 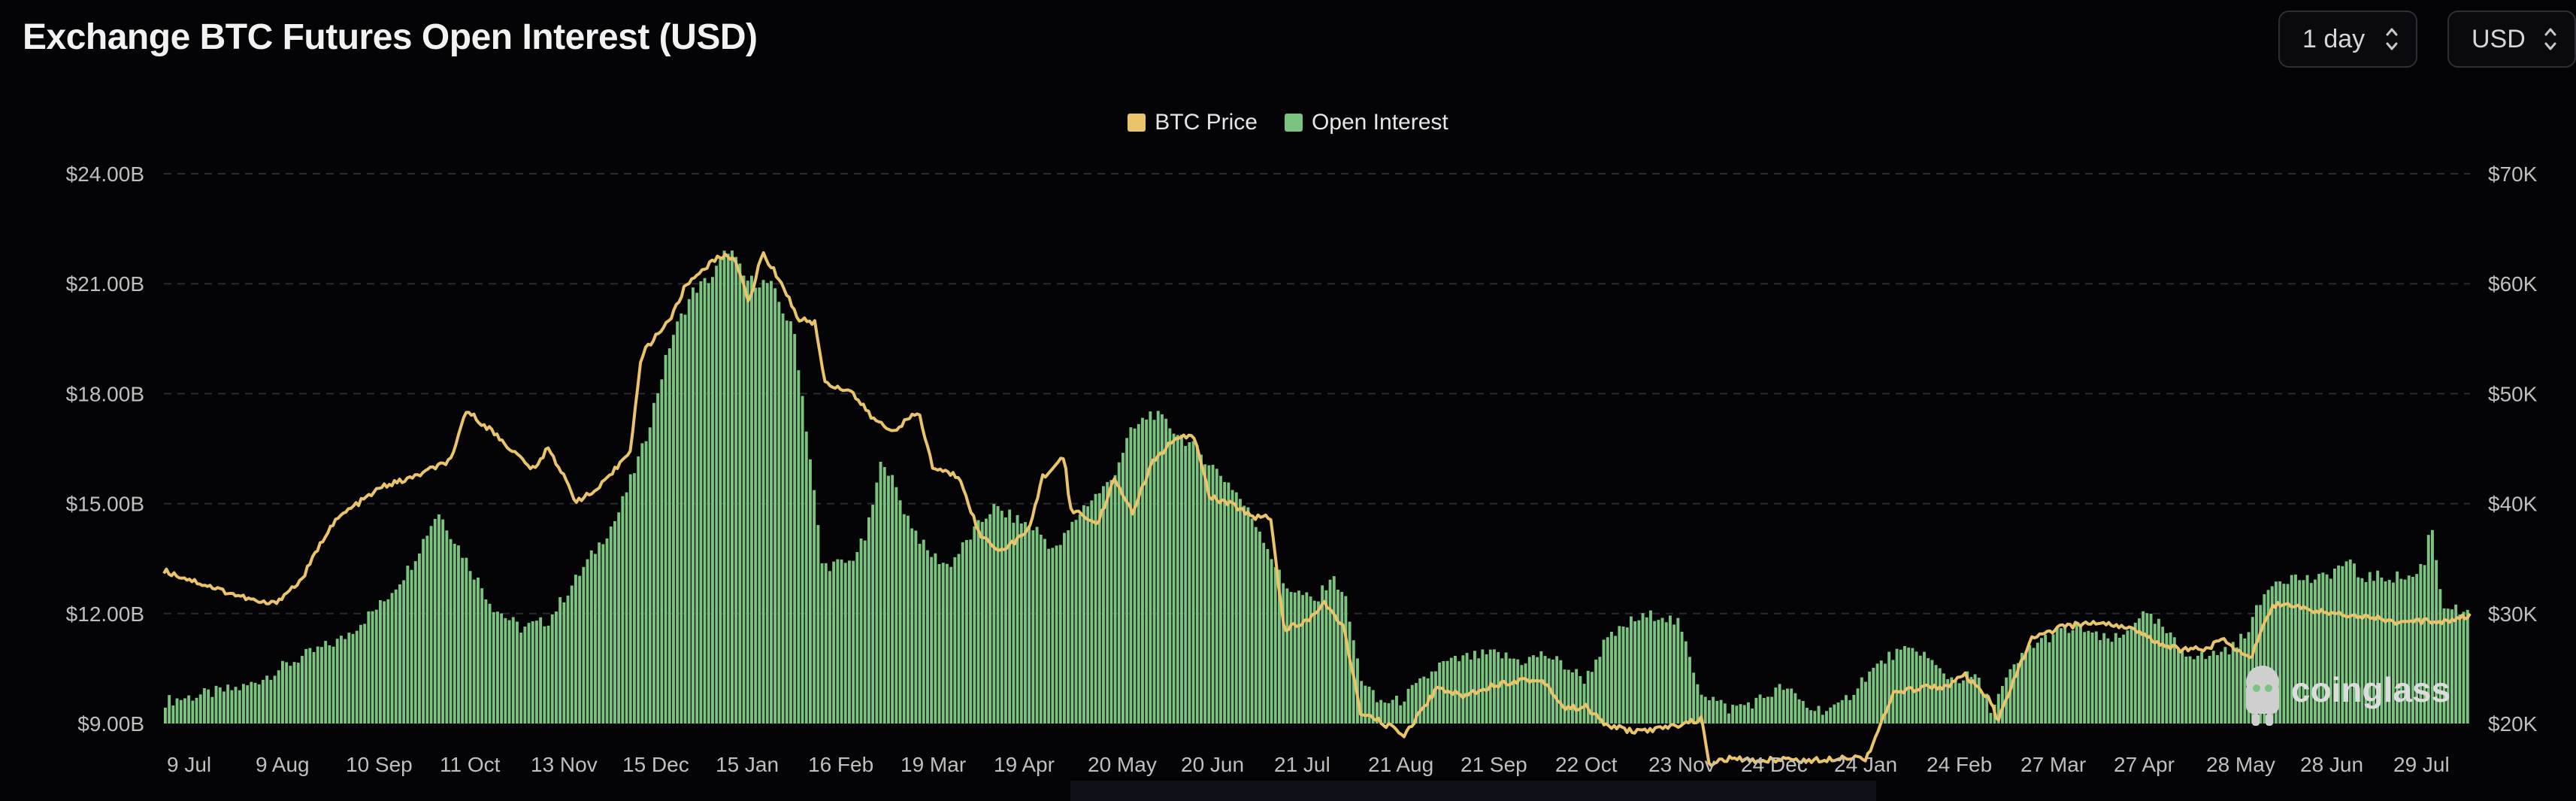 I want to click on x-axis-tick: 21 Aug, so click(x=1400, y=764).